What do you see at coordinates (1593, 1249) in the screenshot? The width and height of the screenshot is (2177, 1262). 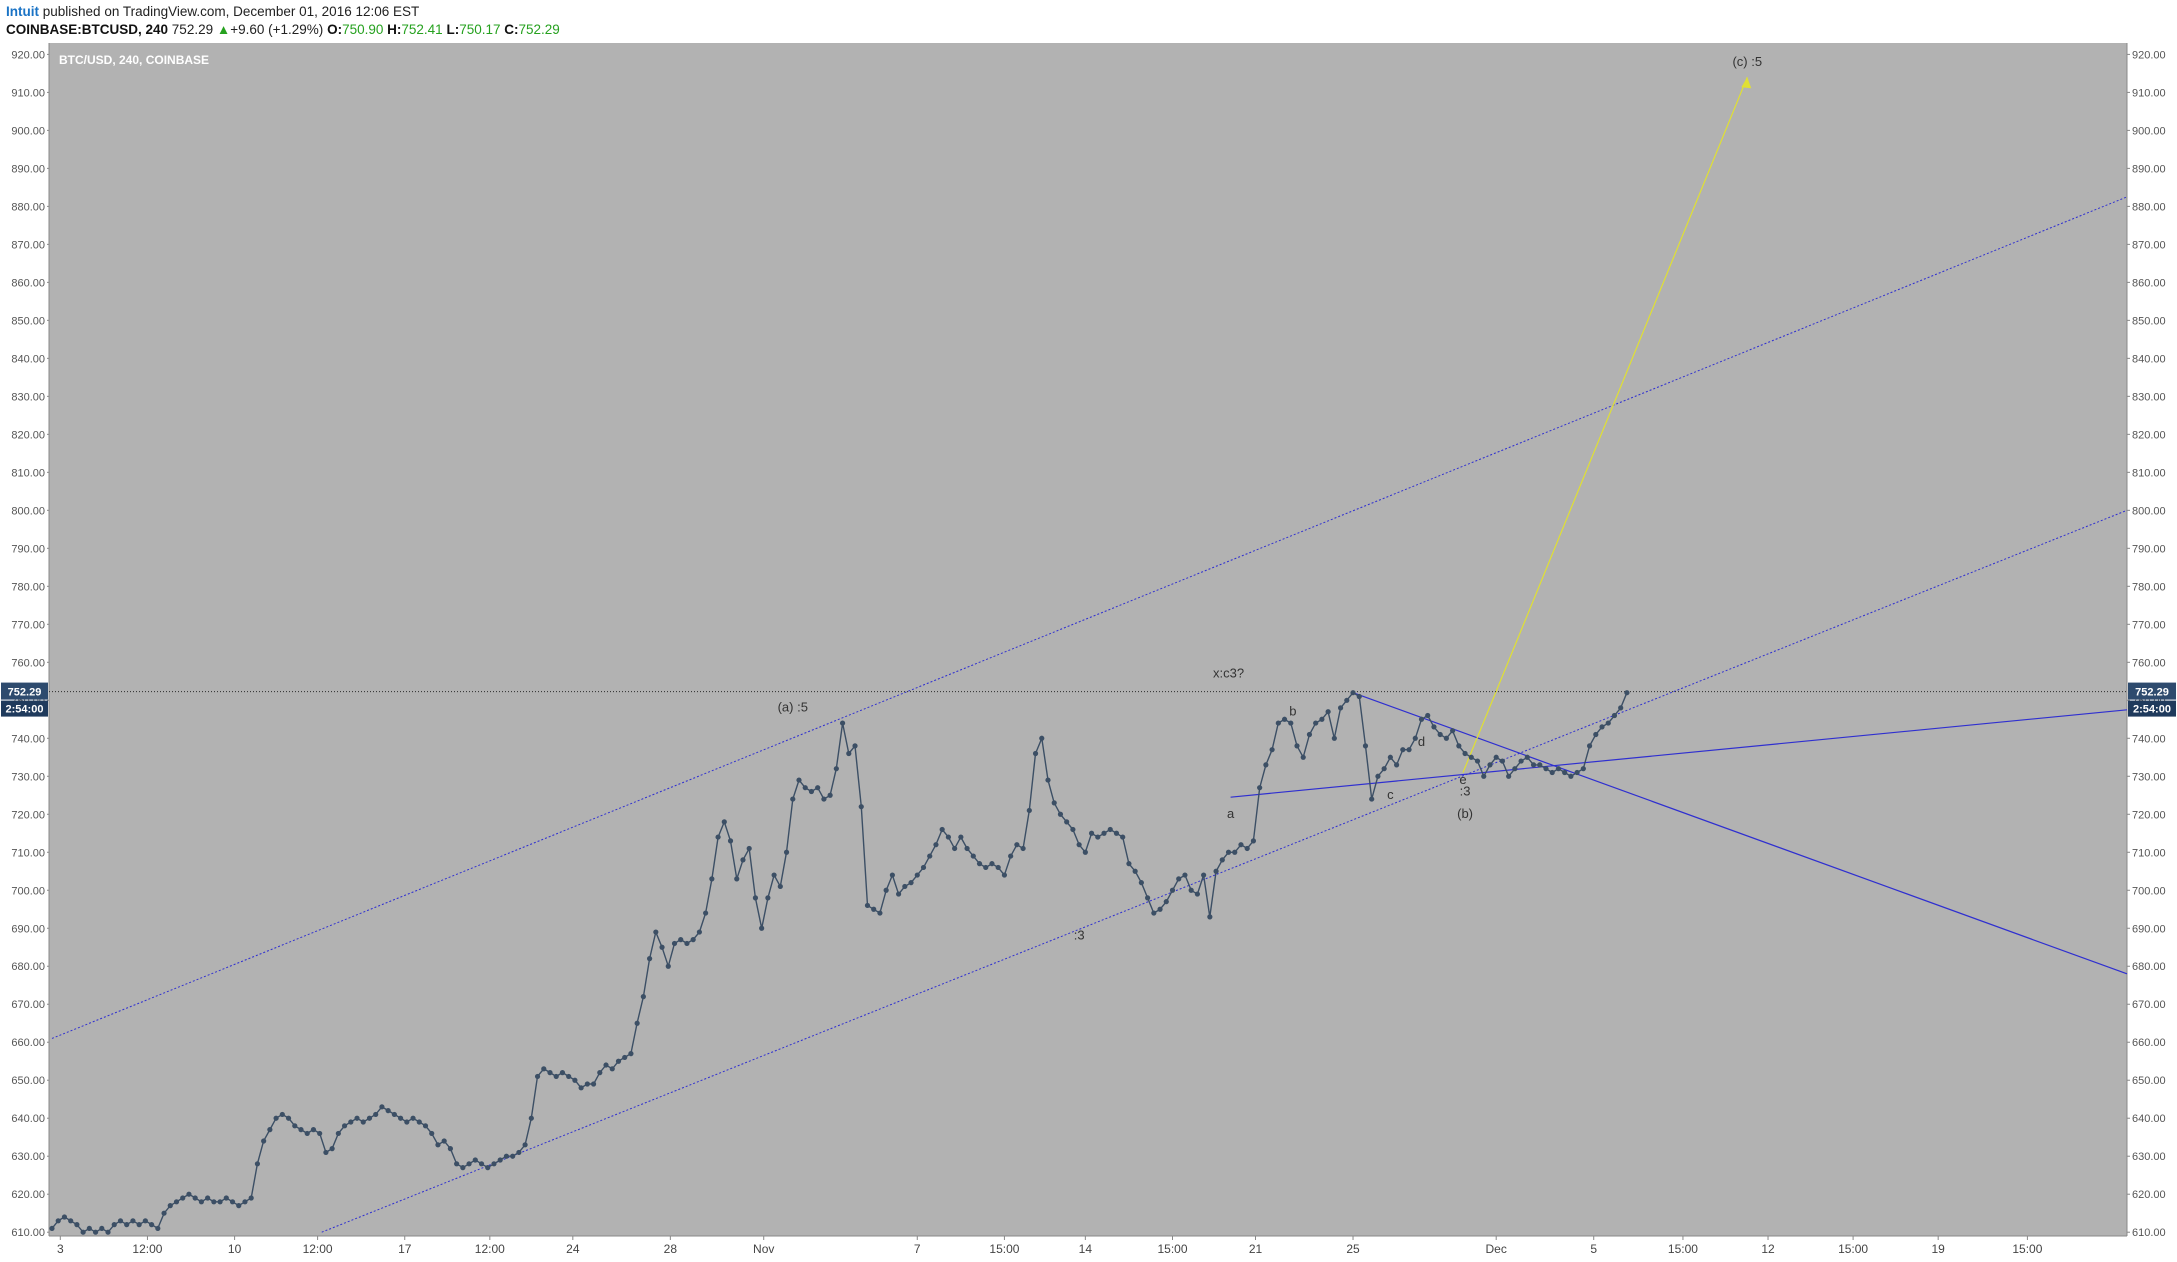 I see `x-tick-label: 5` at bounding box center [1593, 1249].